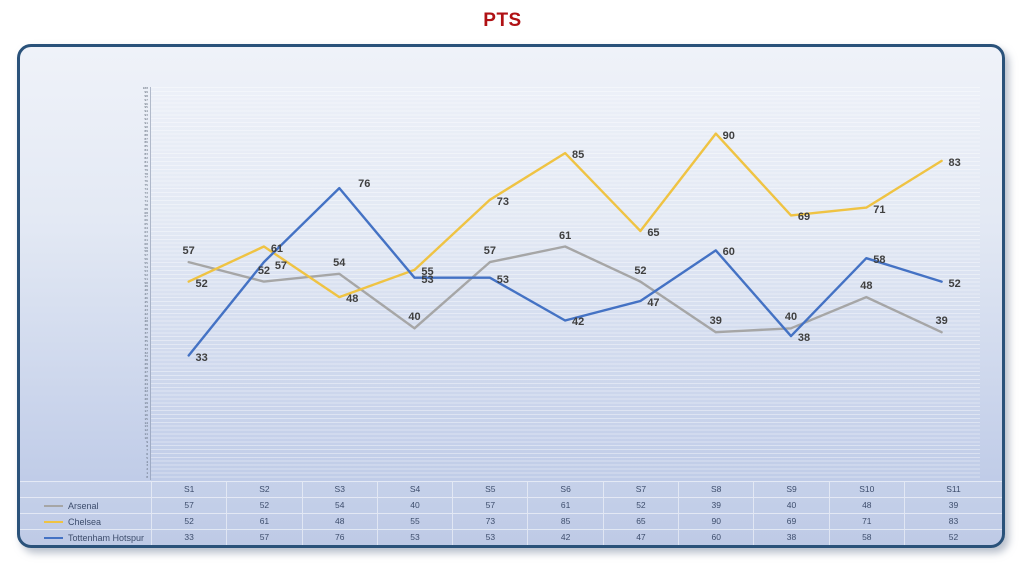  I want to click on y-axis-tick-label: 31, so click(146, 356).